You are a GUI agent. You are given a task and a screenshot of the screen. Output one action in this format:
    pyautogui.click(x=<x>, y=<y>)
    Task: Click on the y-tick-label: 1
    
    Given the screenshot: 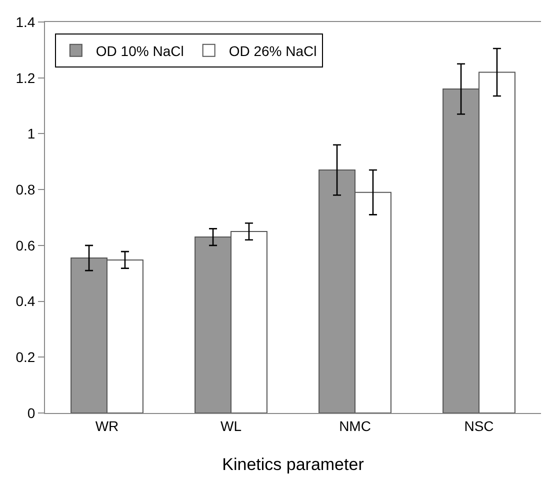 What is the action you would take?
    pyautogui.click(x=31, y=134)
    